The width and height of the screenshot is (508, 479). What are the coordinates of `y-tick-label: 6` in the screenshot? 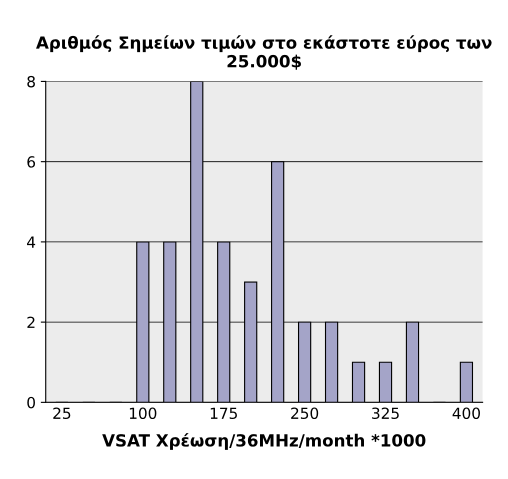 It's located at (31, 162).